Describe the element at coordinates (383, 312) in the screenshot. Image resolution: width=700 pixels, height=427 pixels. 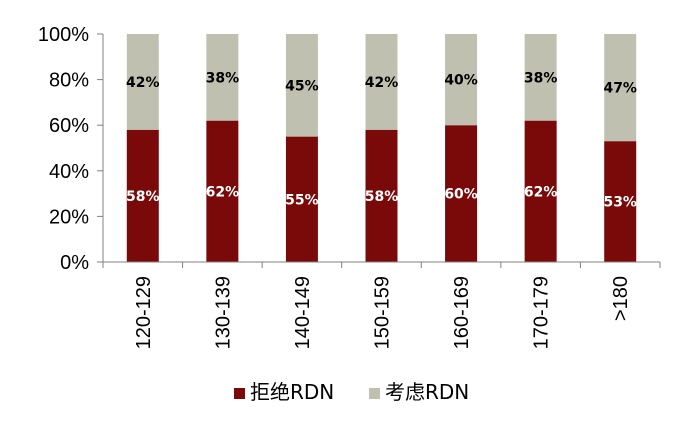
I see `x-tick-label: 150-159` at that location.